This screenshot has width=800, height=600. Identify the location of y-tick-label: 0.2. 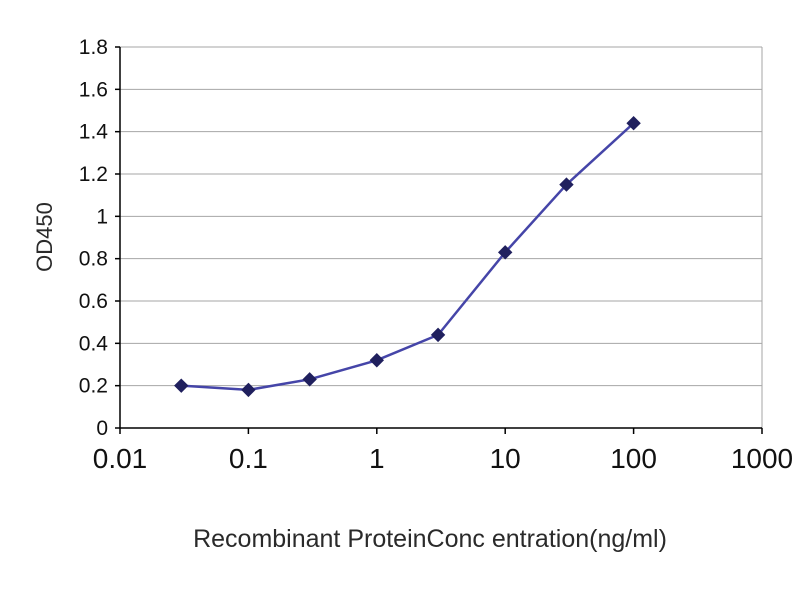
(93, 386).